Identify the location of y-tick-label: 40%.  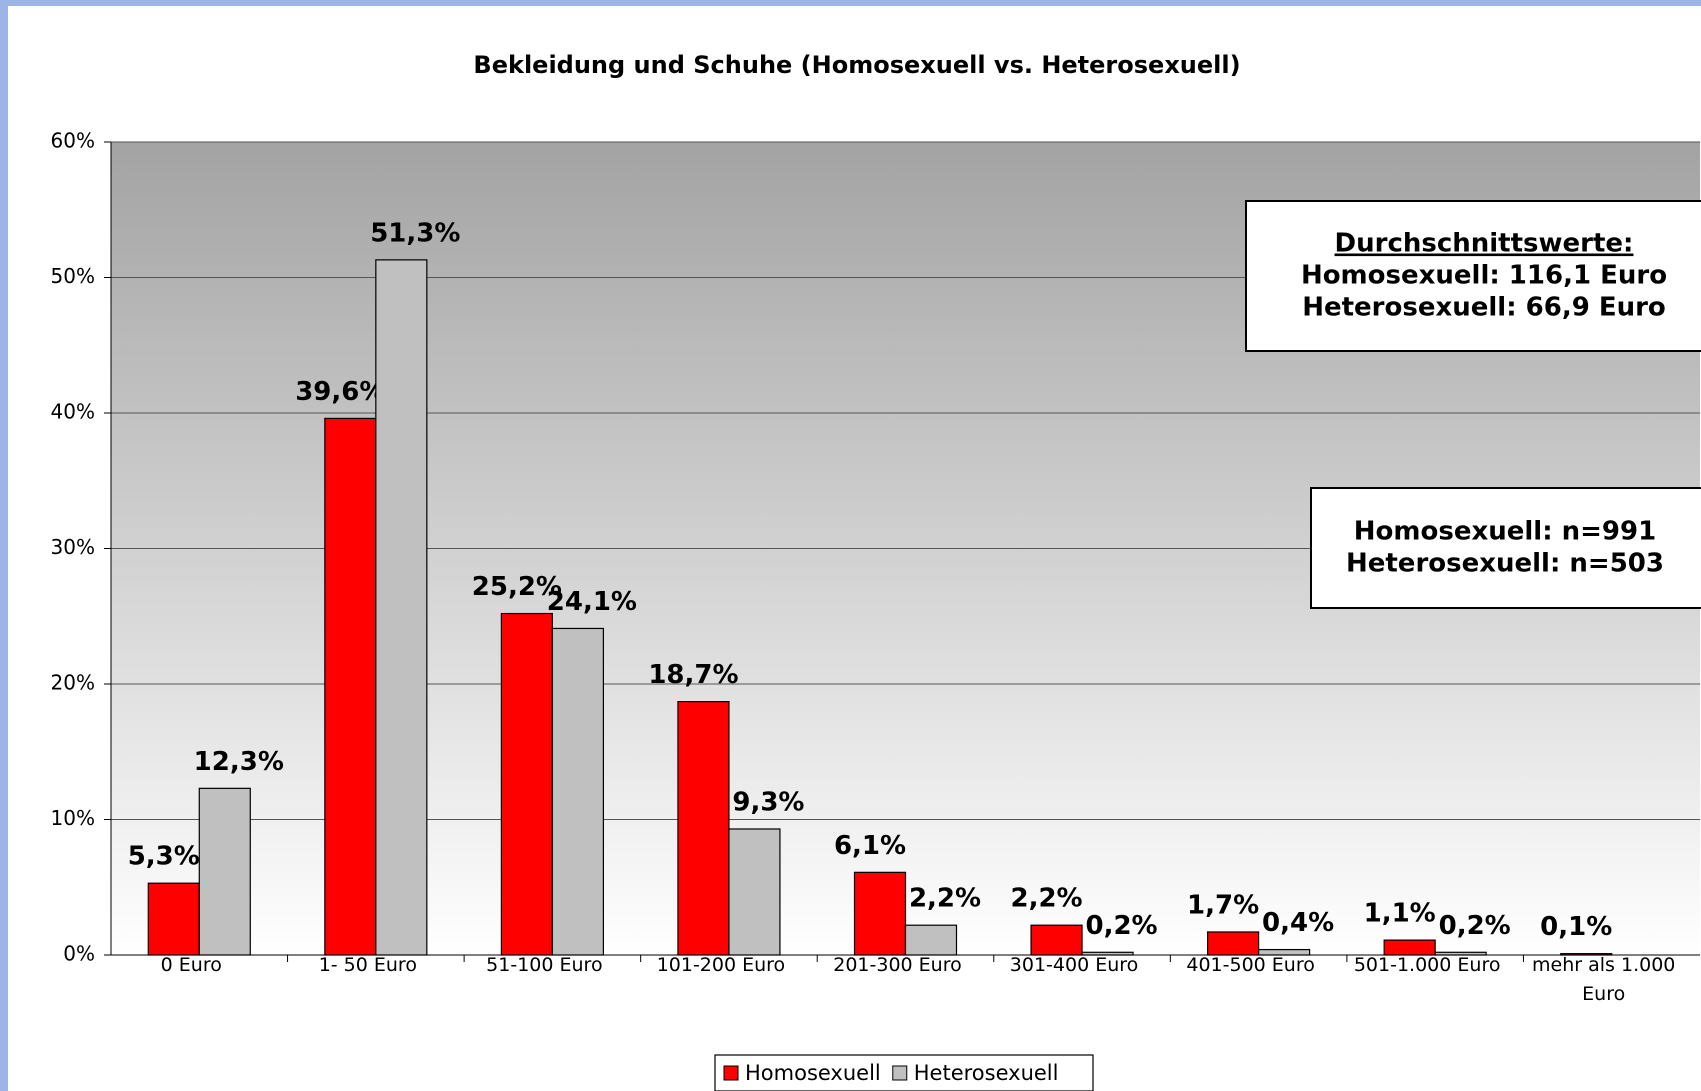
(73, 412).